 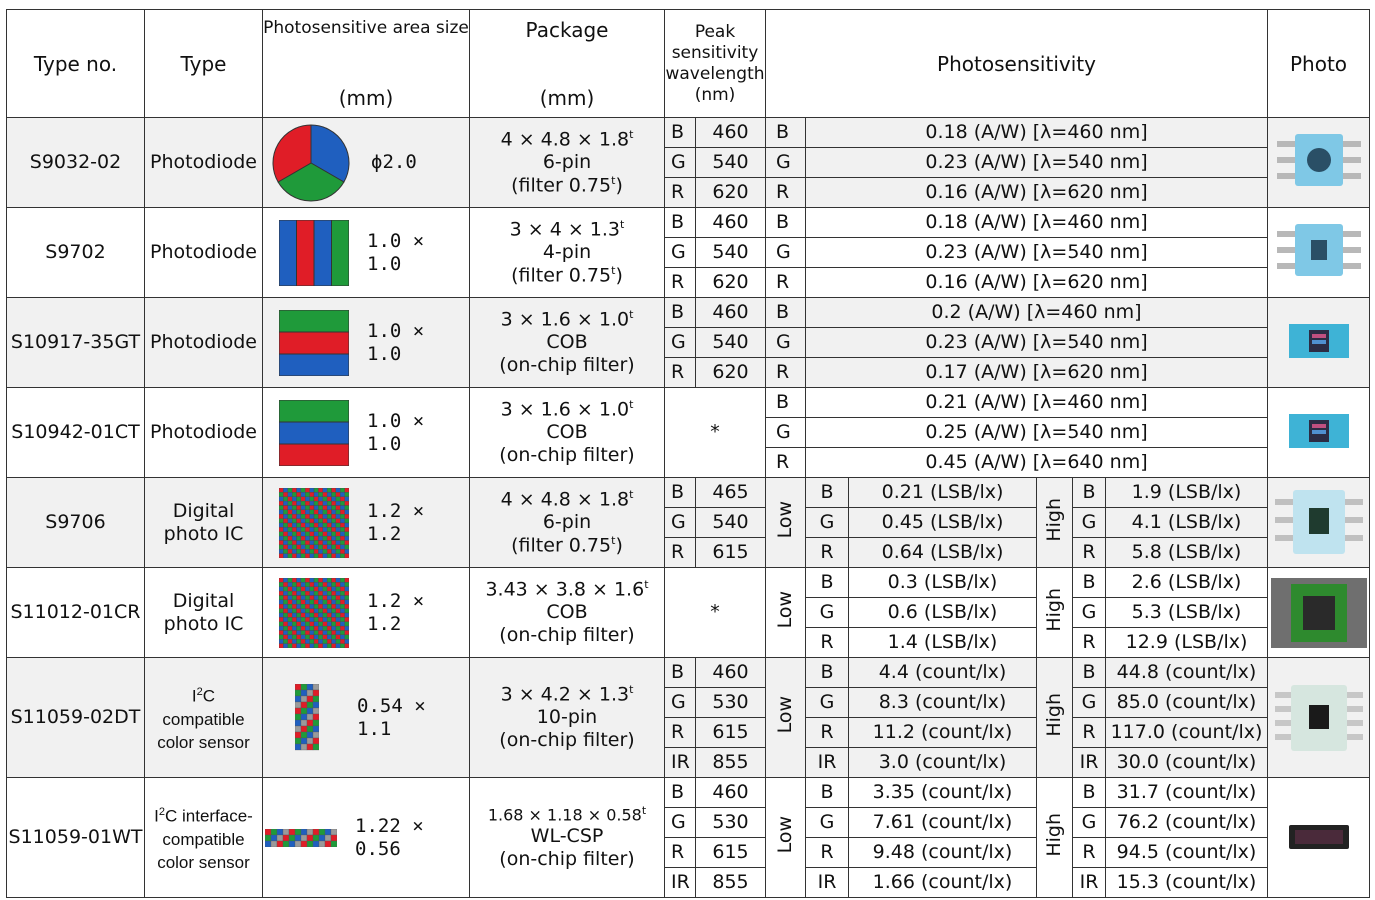 I want to click on value-text: 76.2 (count/lx), so click(x=1186, y=822).